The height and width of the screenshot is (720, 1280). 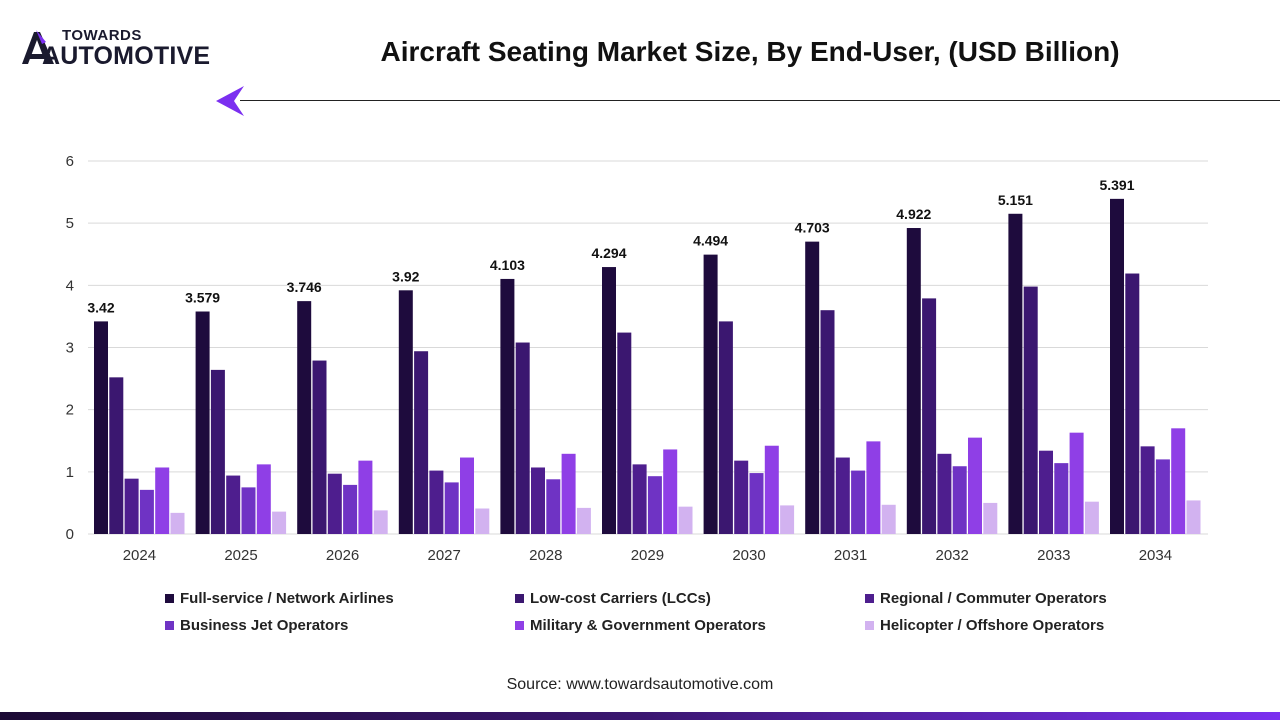 I want to click on data-label: 3.746, so click(x=304, y=287).